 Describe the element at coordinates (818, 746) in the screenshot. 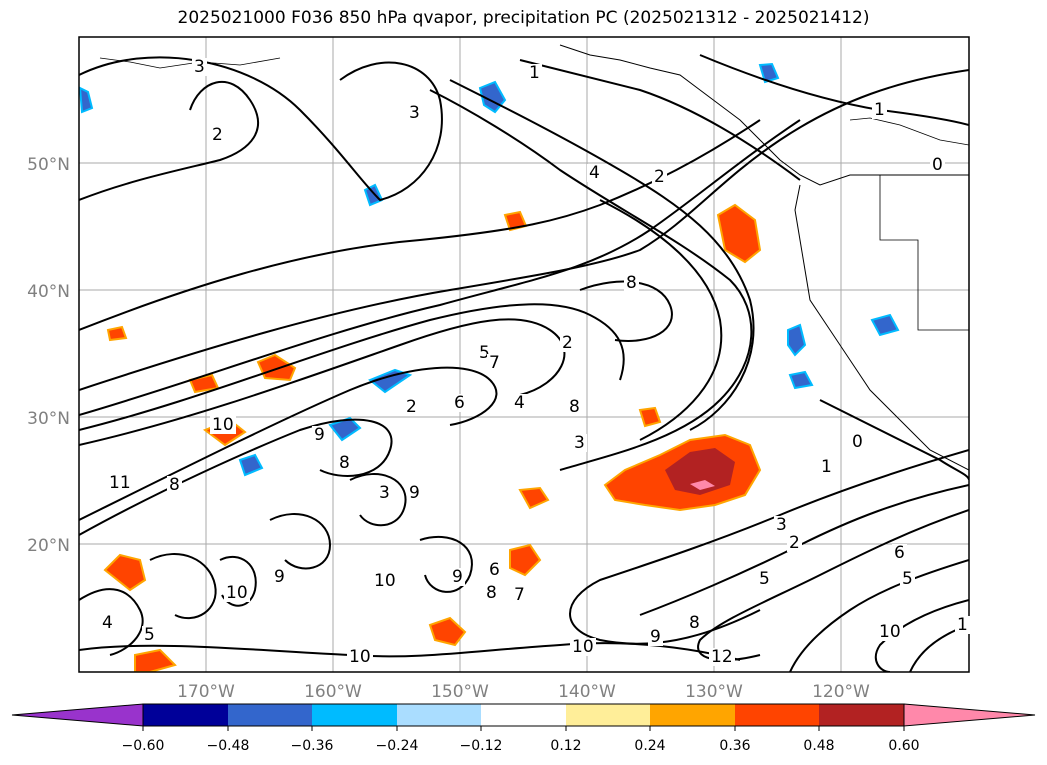

I see `colorbar-label: 0.48` at that location.